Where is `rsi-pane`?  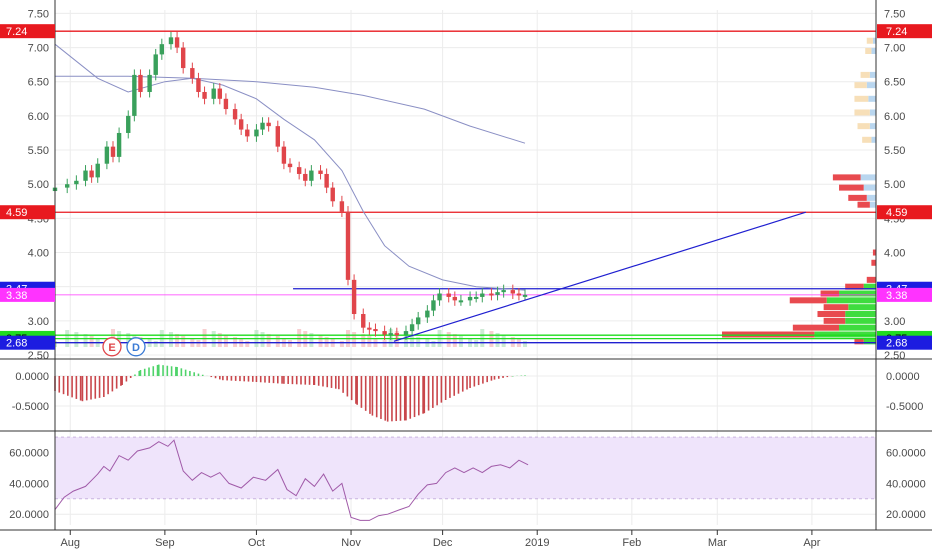 rsi-pane is located at coordinates (465, 478).